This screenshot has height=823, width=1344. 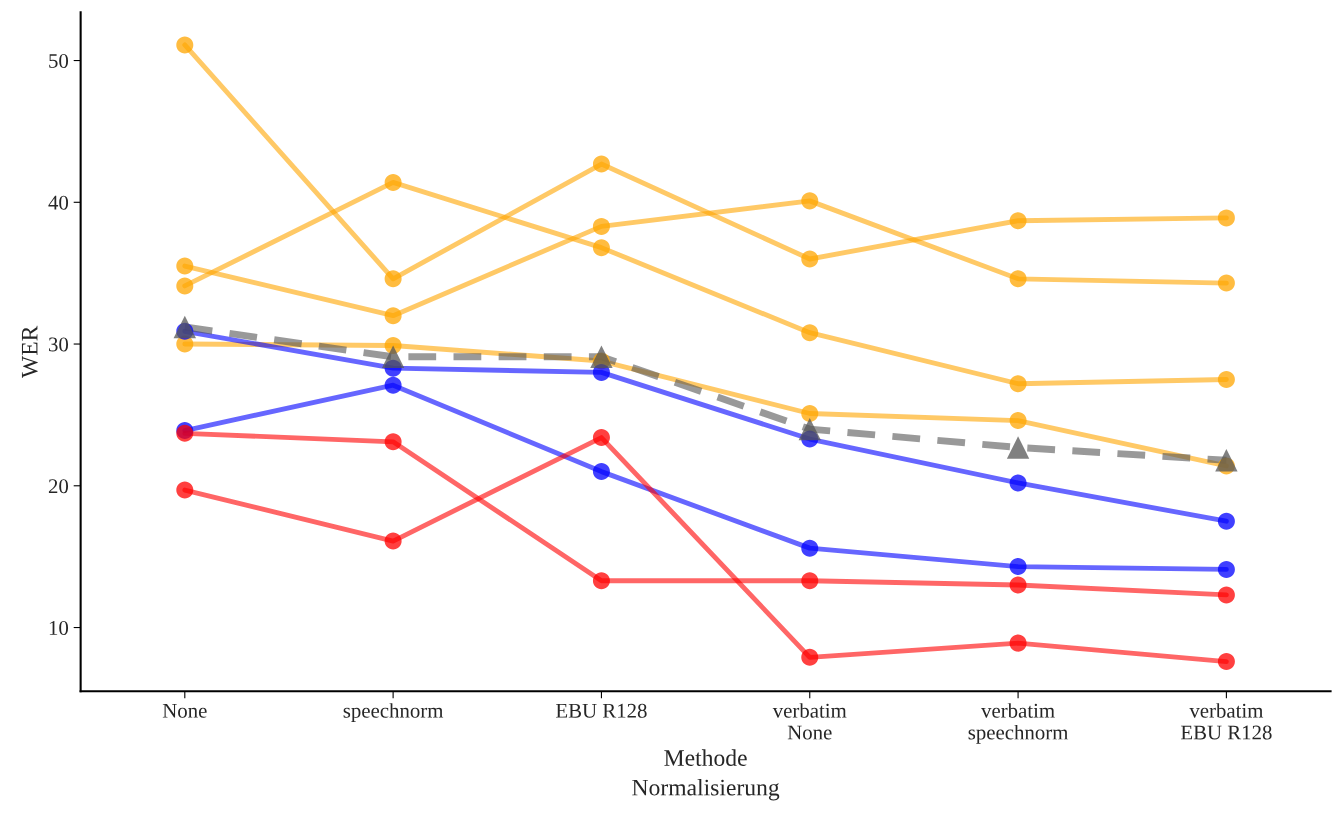 What do you see at coordinates (706, 775) in the screenshot?
I see `x-axis-title: Methode Normalisierung` at bounding box center [706, 775].